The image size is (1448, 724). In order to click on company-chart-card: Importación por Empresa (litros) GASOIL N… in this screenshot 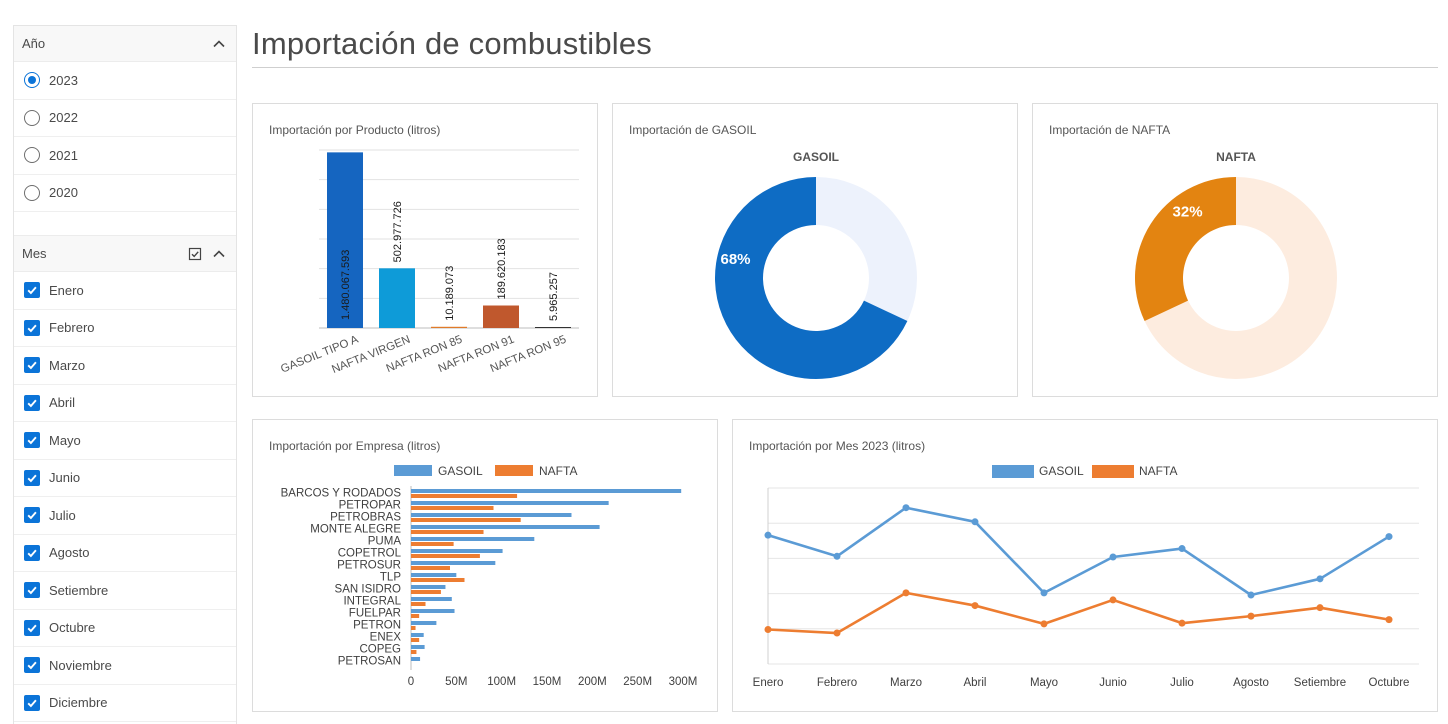, I will do `click(485, 565)`.